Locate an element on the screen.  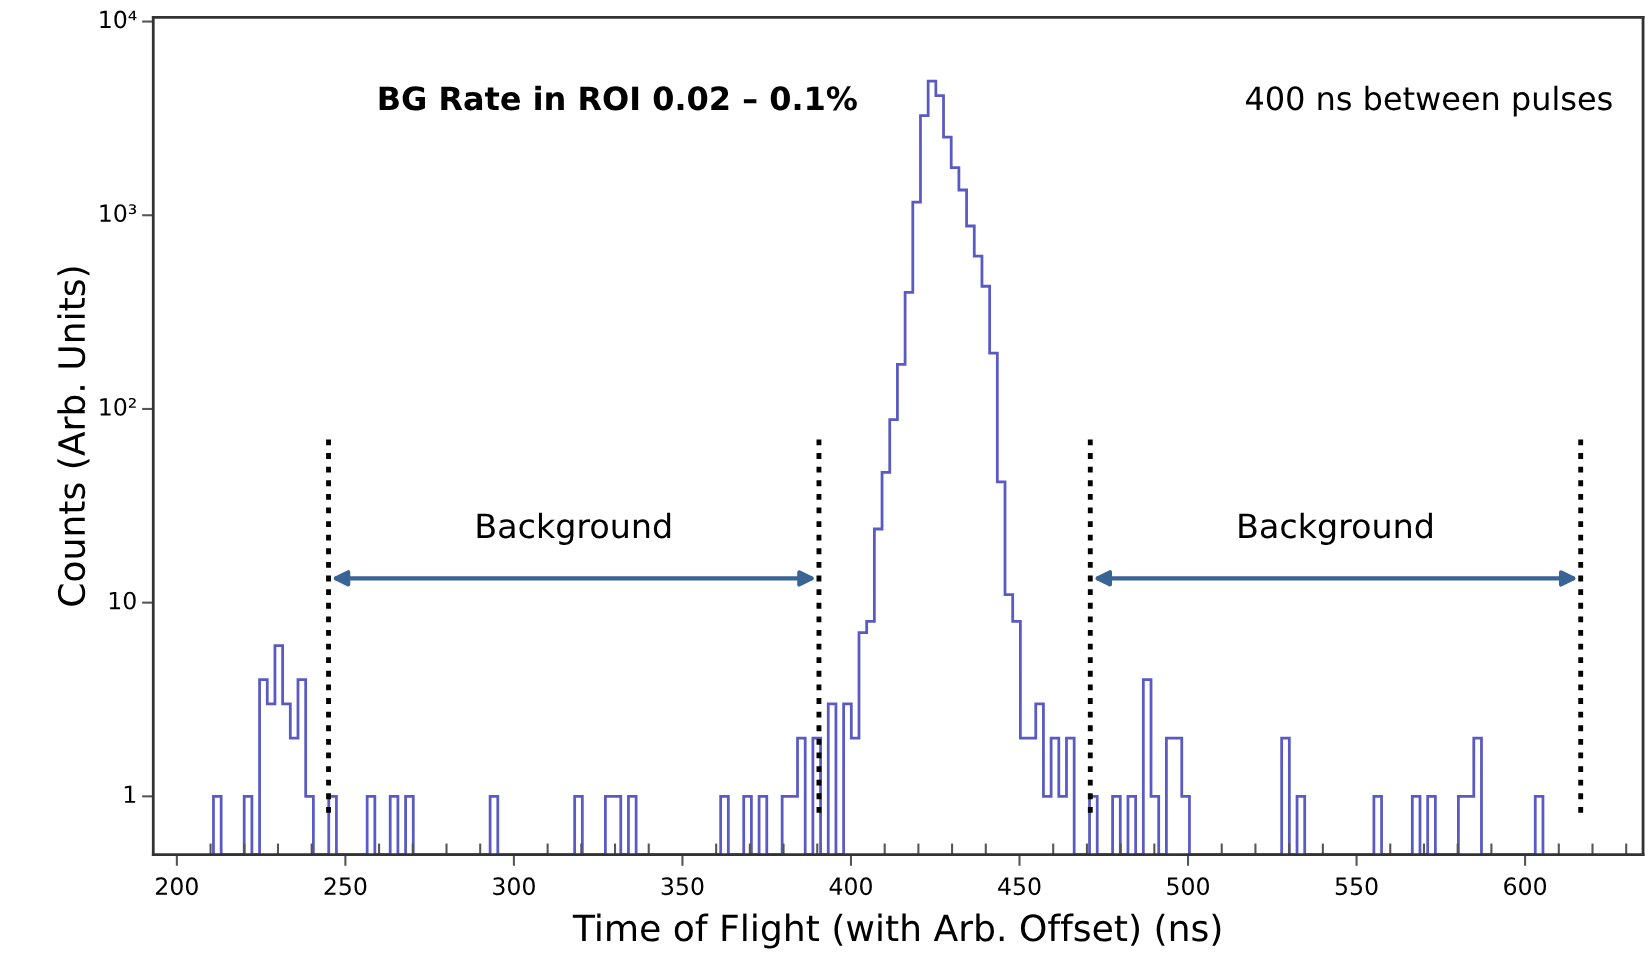
y-tick-label: 10³ is located at coordinates (118, 213).